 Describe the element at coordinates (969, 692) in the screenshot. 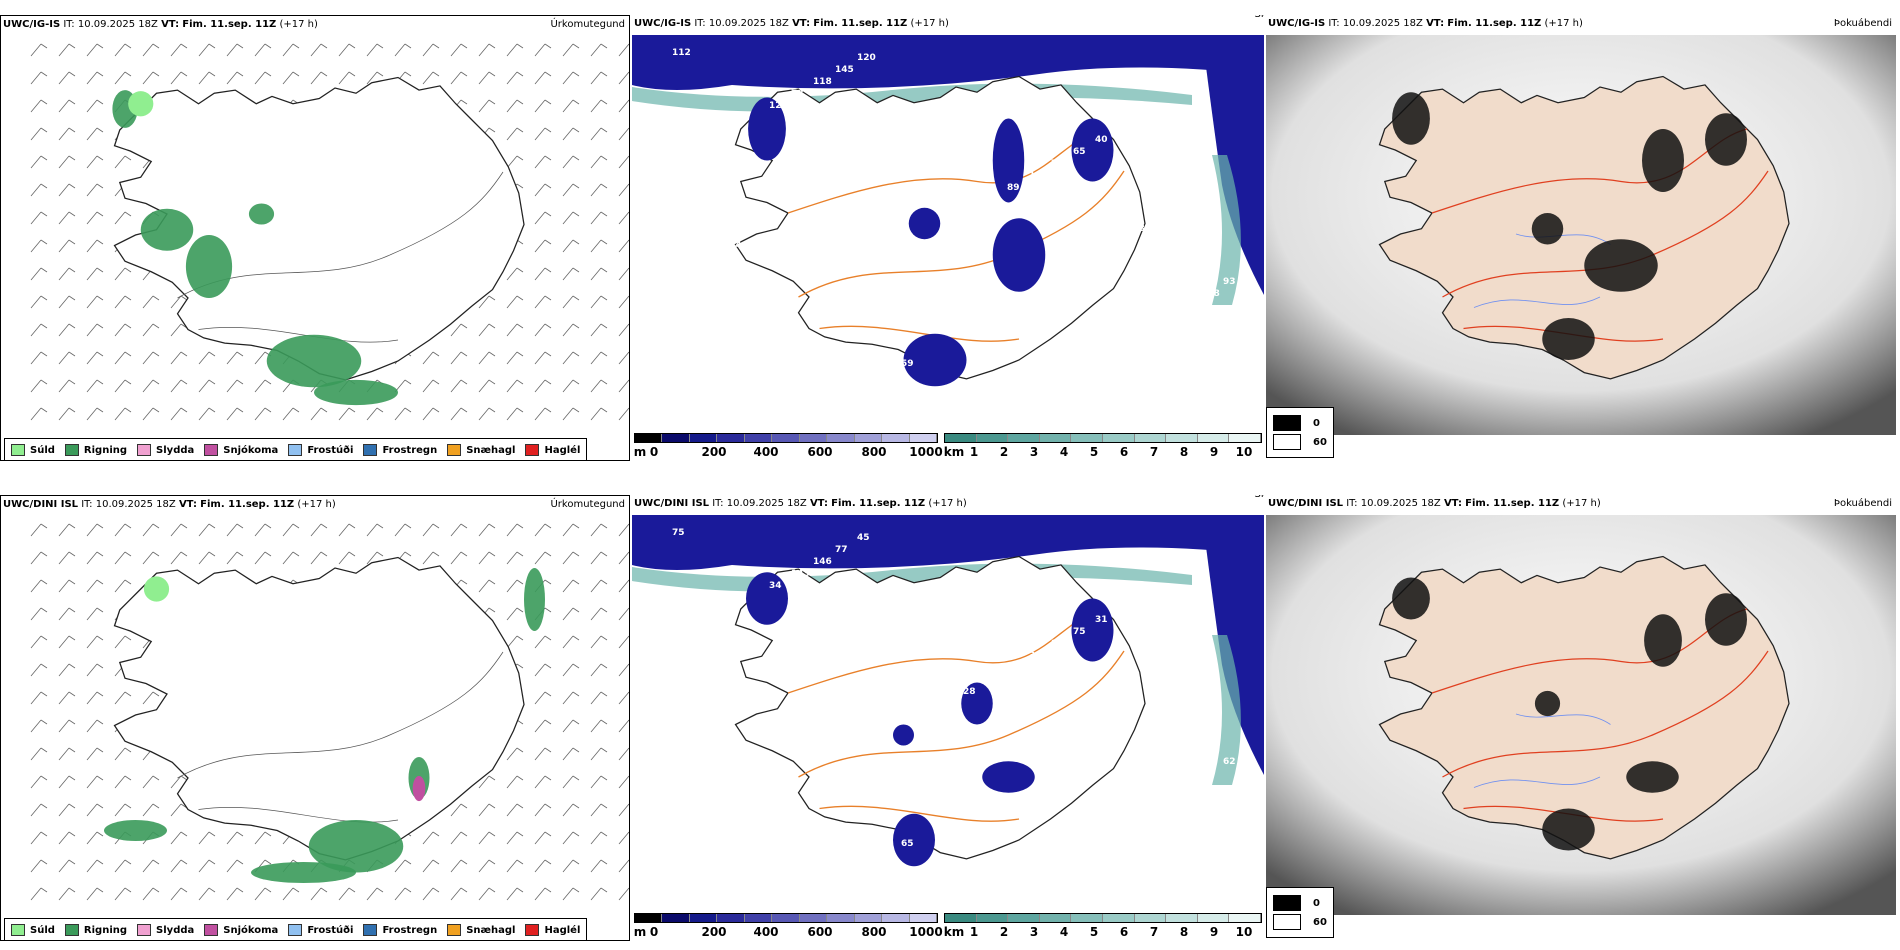

I see `cloud-base-label: 28` at that location.